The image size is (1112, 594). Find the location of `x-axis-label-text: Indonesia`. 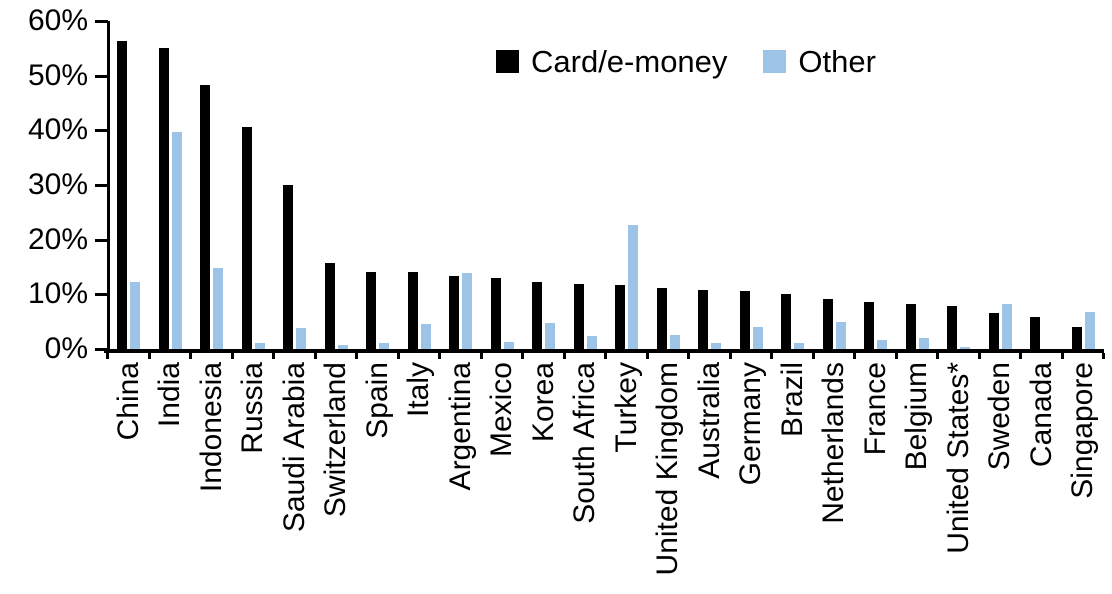

x-axis-label-text: Indonesia is located at coordinates (211, 427).